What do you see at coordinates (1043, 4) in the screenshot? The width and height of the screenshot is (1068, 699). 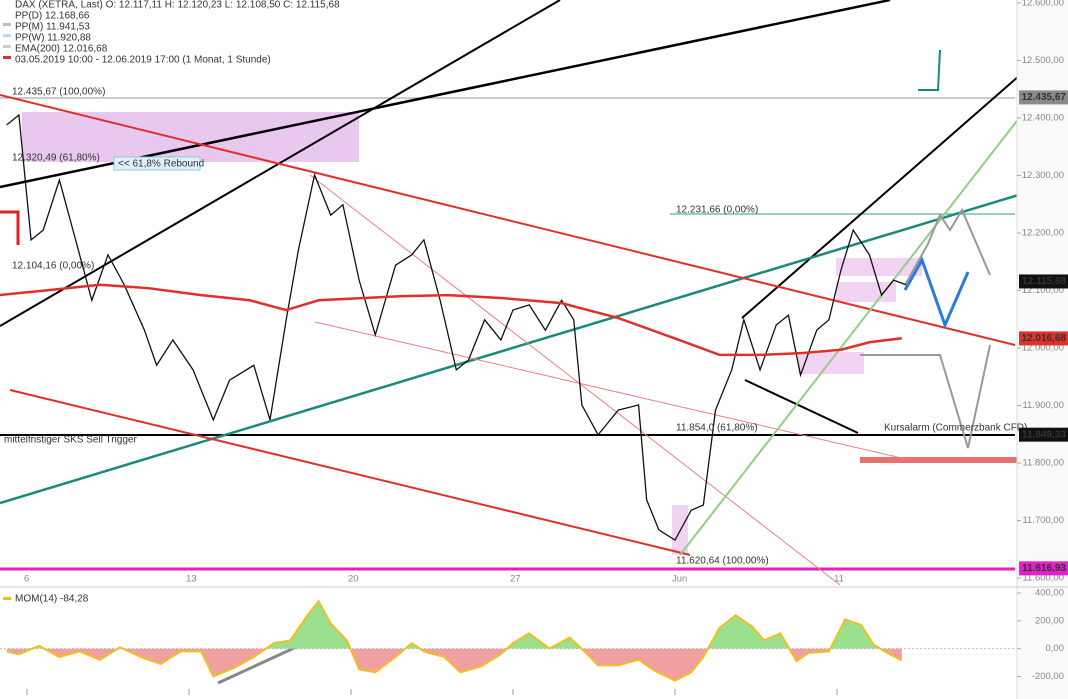 I see `y-tick-label: 12.600,00` at bounding box center [1043, 4].